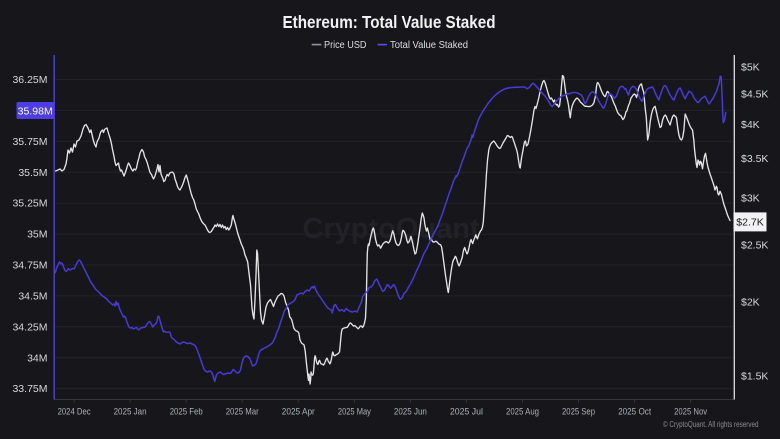 The height and width of the screenshot is (439, 780). I want to click on svg-text: 2025 Feb, so click(186, 412).